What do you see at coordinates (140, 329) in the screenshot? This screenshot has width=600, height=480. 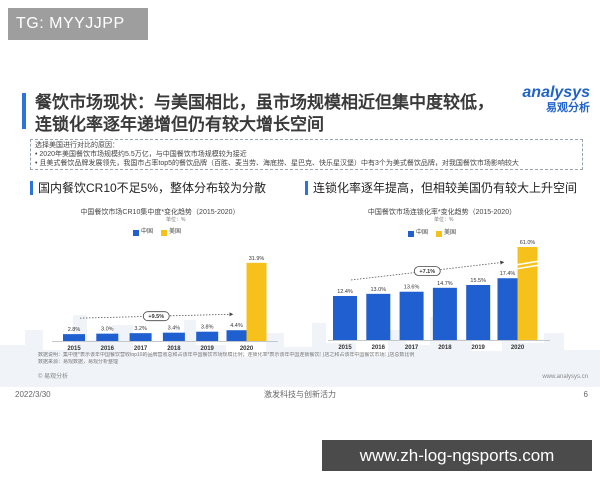 I see `data-label: 3.2%` at bounding box center [140, 329].